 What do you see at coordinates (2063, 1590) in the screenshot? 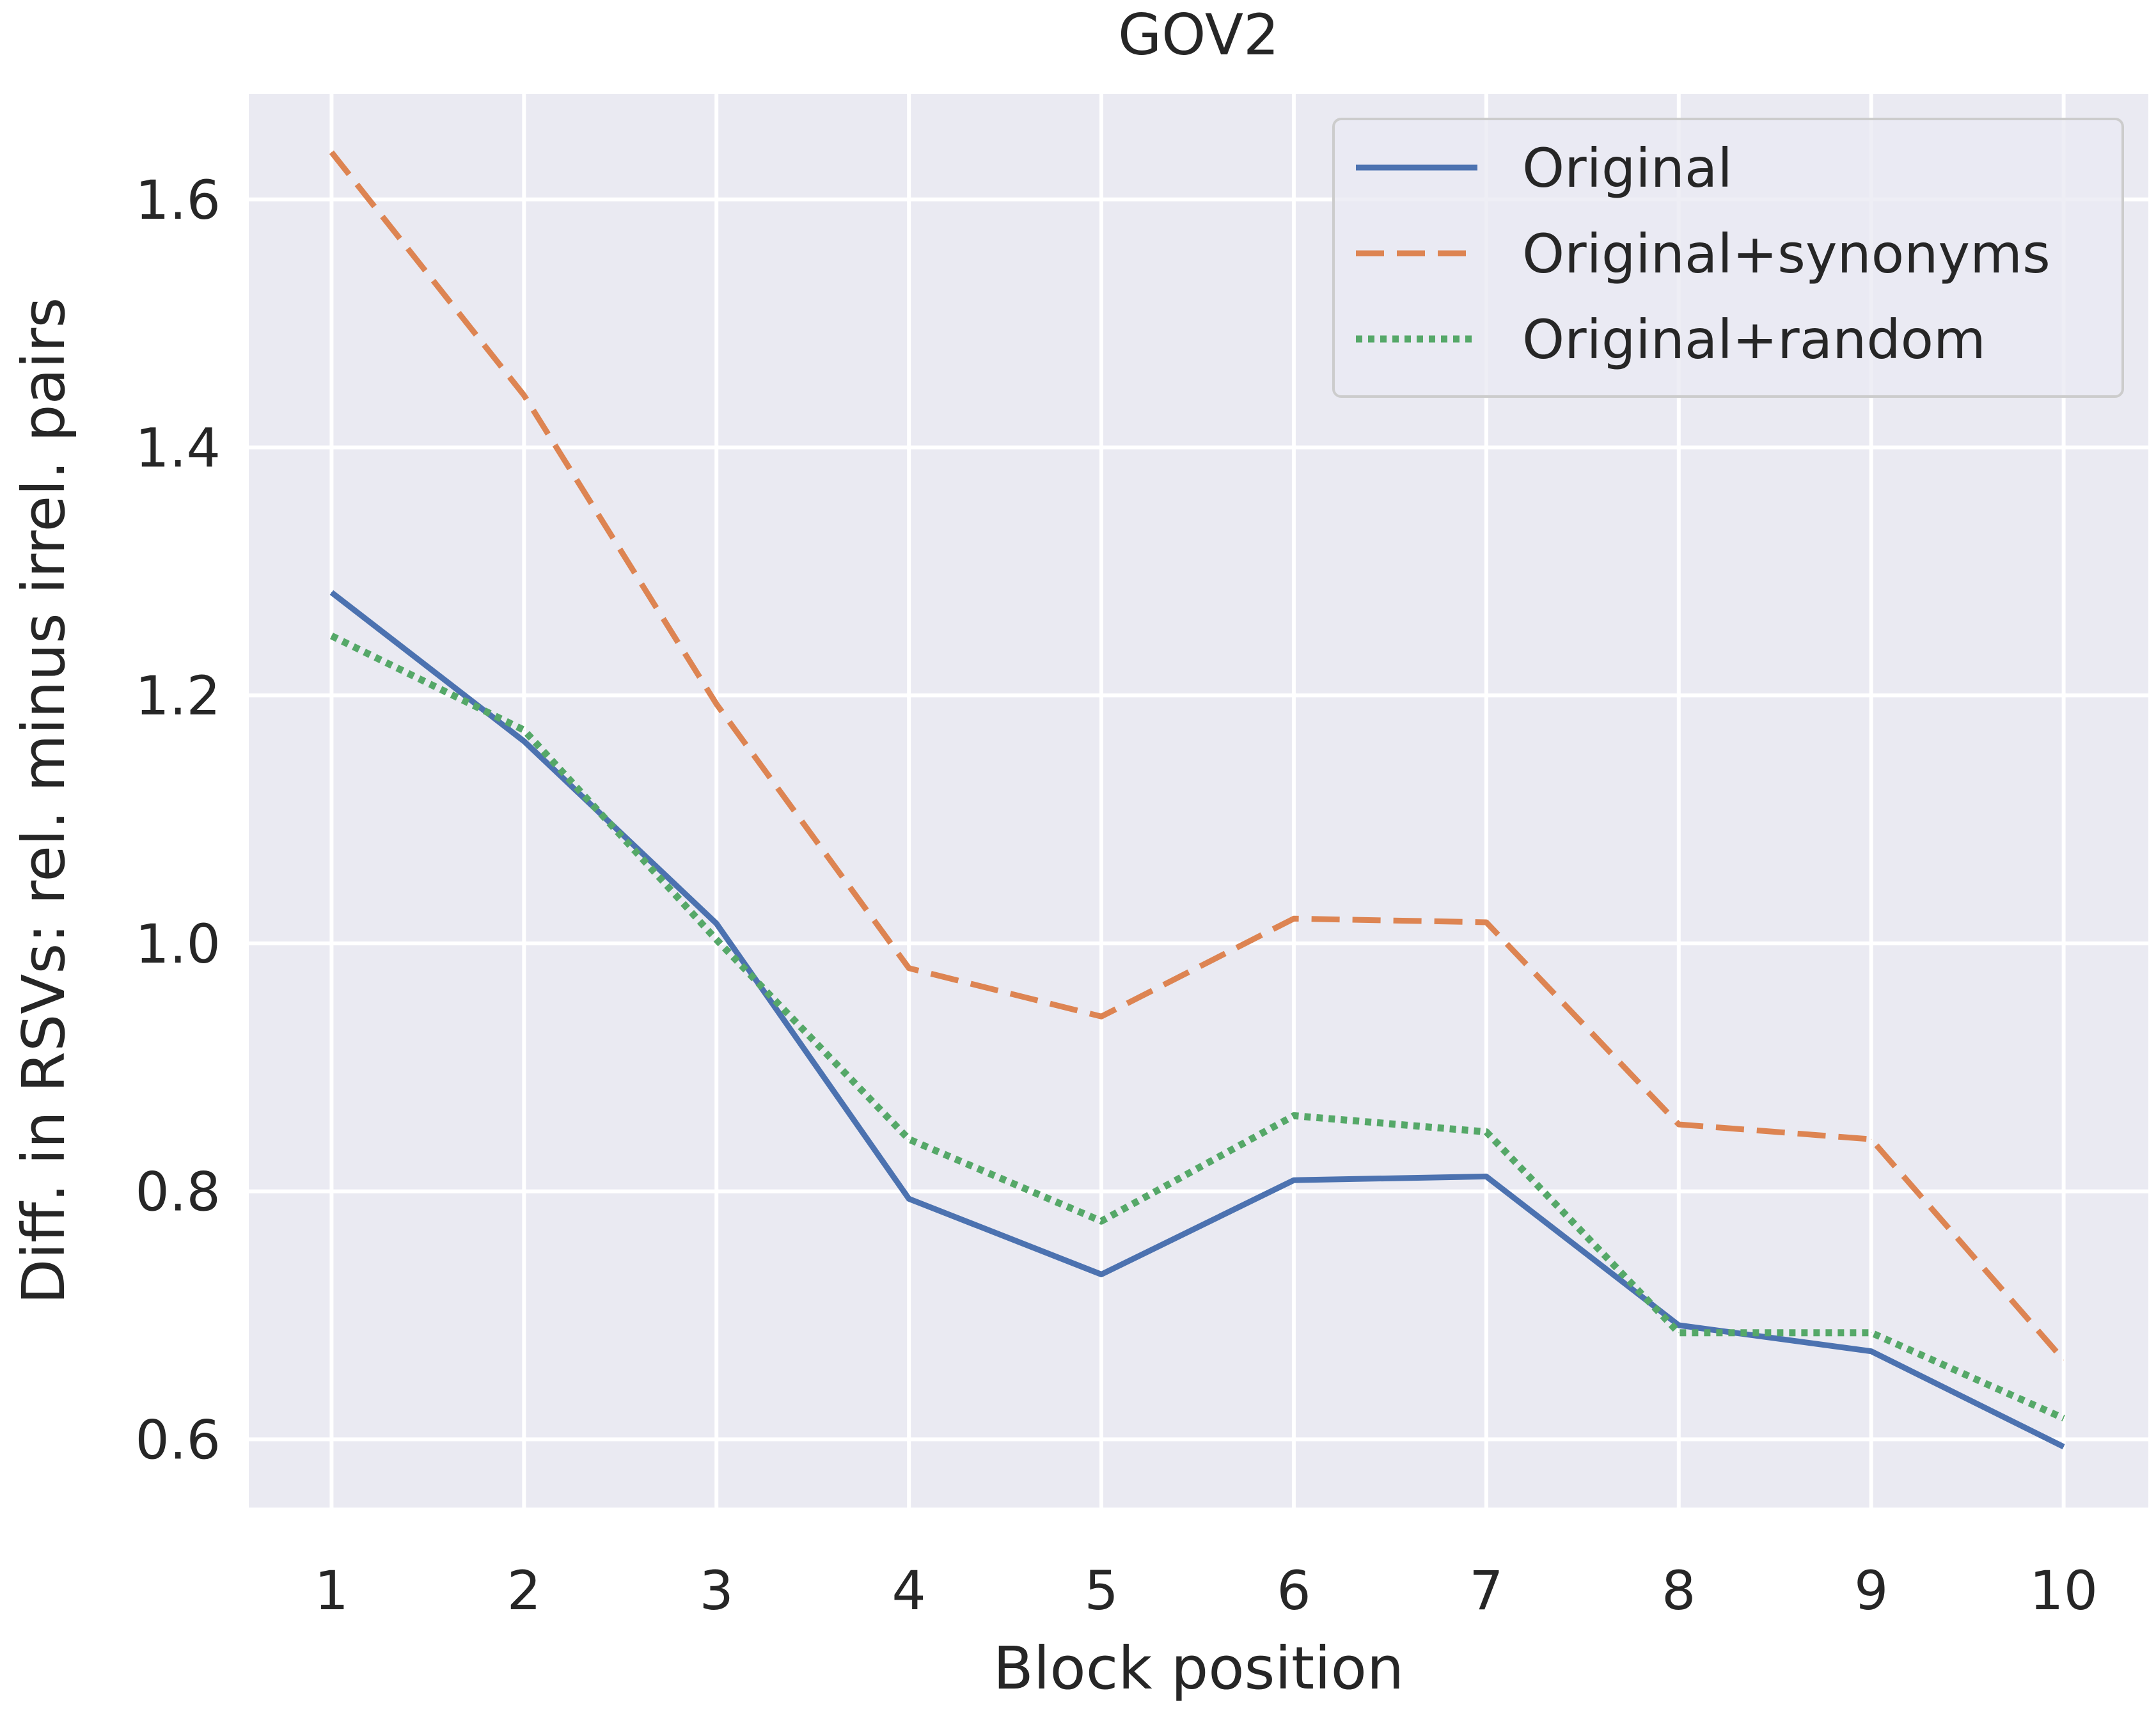
I see `x-tick-label: 10` at bounding box center [2063, 1590].